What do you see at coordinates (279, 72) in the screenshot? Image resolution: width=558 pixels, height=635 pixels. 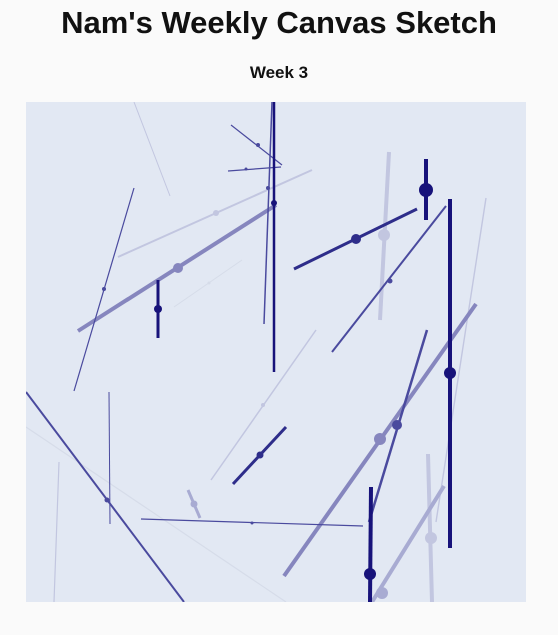 I see `page-subtitle: Week 3` at bounding box center [279, 72].